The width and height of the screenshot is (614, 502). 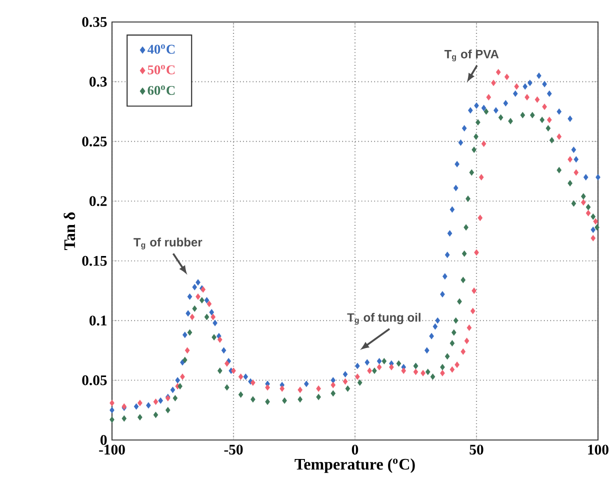 What do you see at coordinates (161, 90) in the screenshot?
I see `legend-label: 60$^{o}$C` at bounding box center [161, 90].